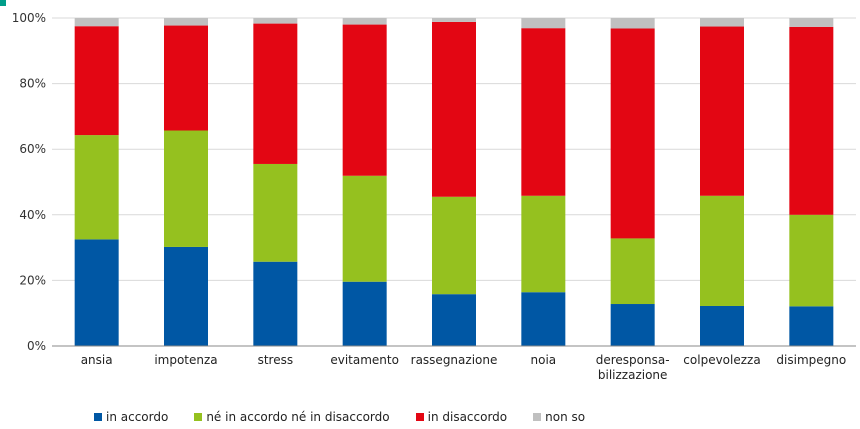  I want to click on legend-item: in disaccordo, so click(461, 417).